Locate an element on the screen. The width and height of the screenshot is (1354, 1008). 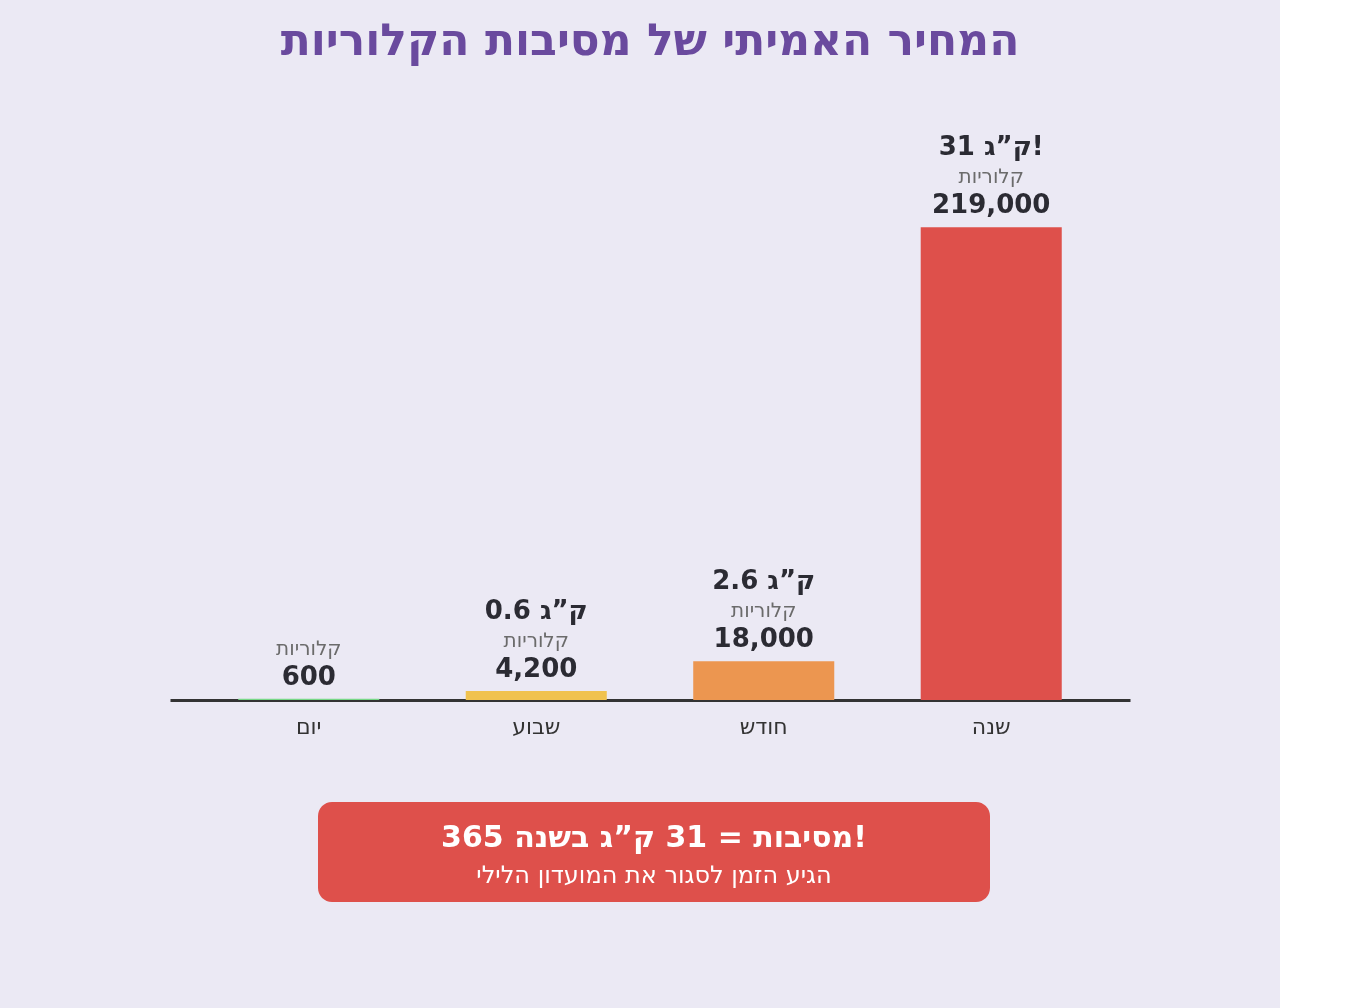
data-label: 219,000 is located at coordinates (991, 204).